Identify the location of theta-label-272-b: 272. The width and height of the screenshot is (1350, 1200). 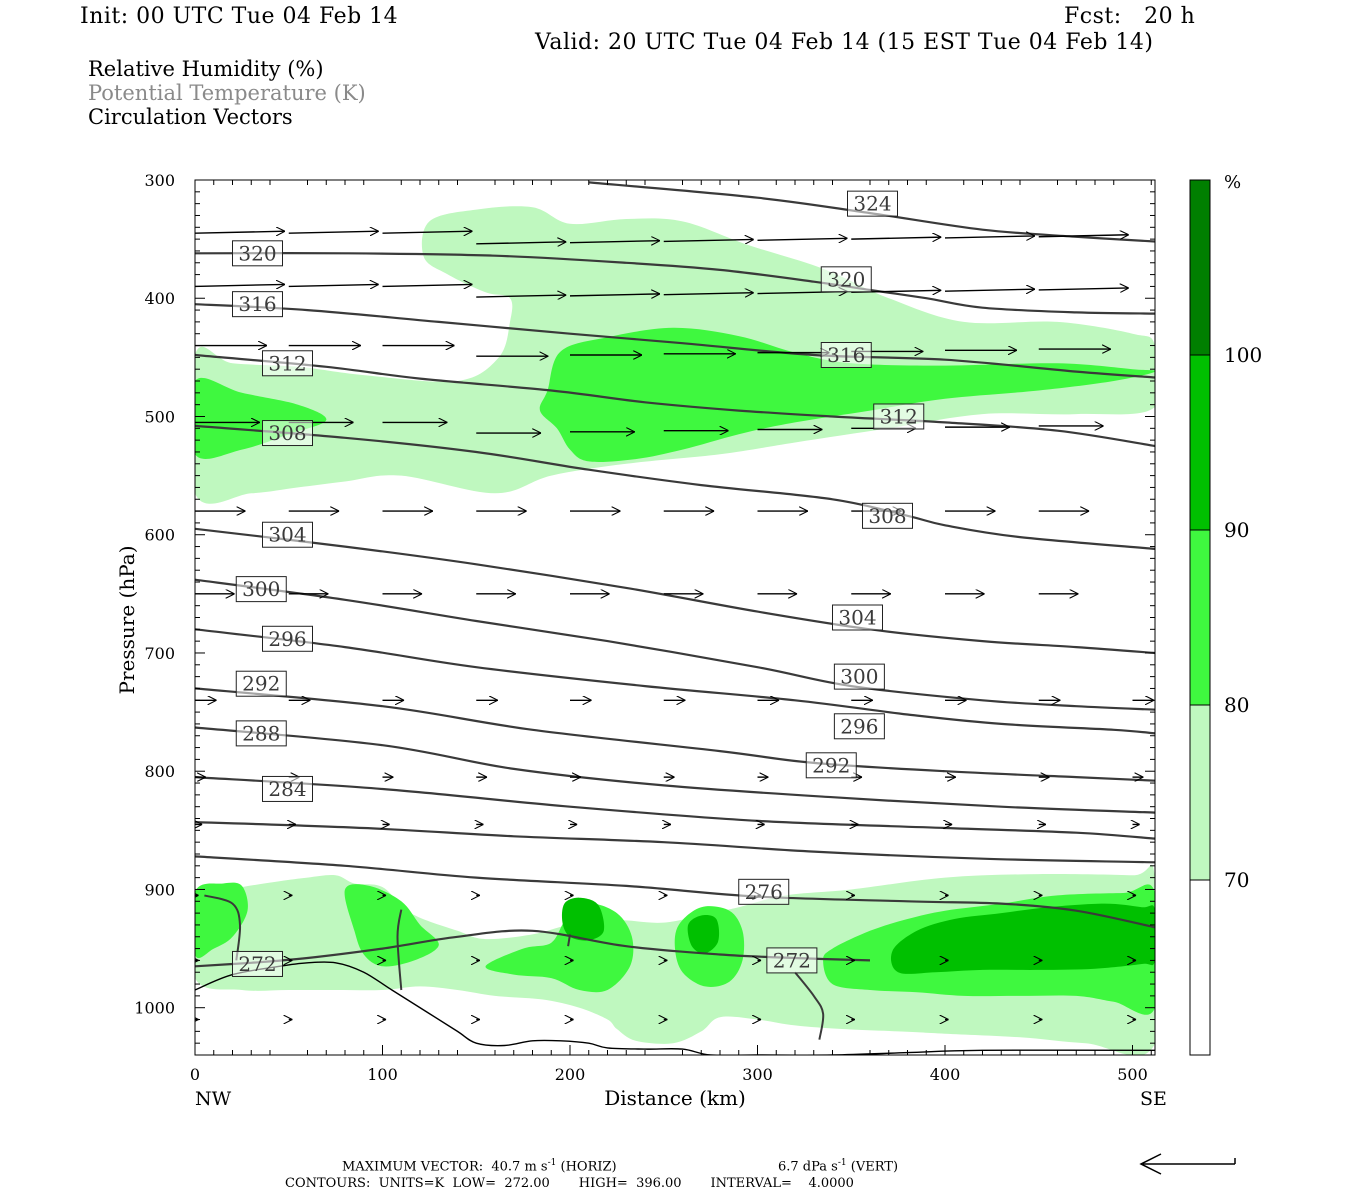
(792, 960).